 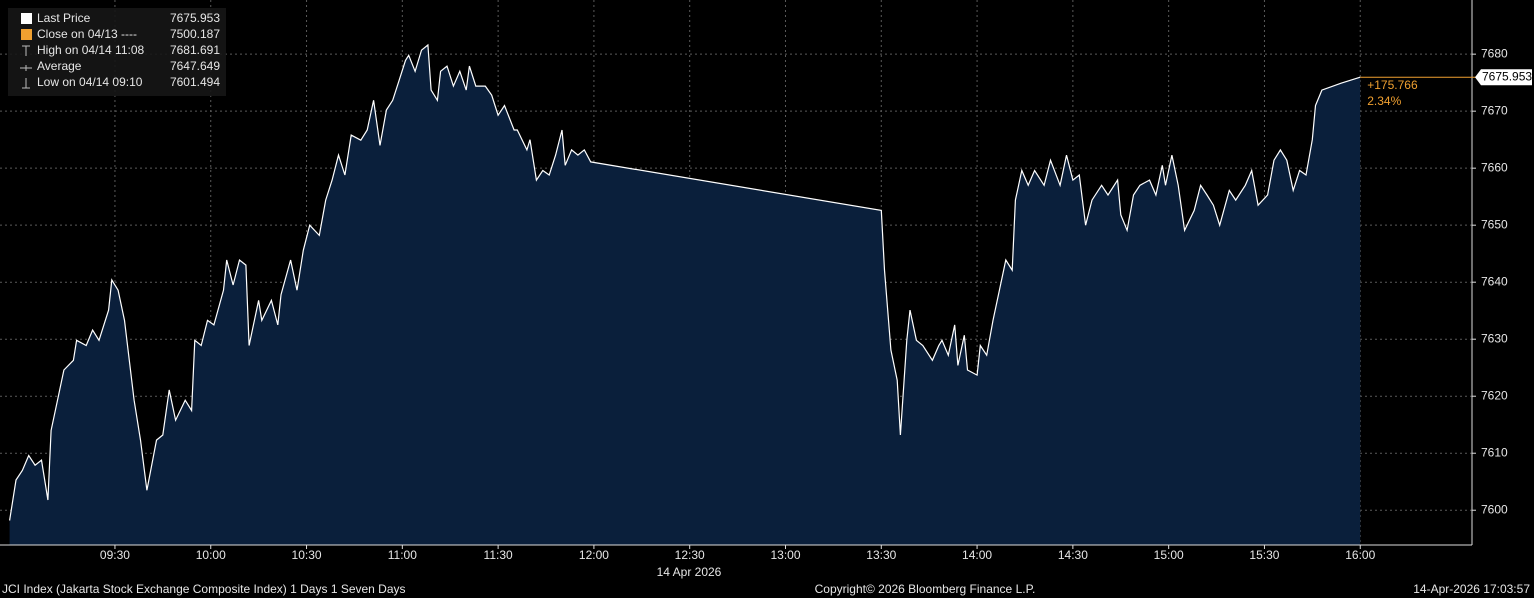 What do you see at coordinates (195, 66) in the screenshot?
I see `legend-value: 7647.649` at bounding box center [195, 66].